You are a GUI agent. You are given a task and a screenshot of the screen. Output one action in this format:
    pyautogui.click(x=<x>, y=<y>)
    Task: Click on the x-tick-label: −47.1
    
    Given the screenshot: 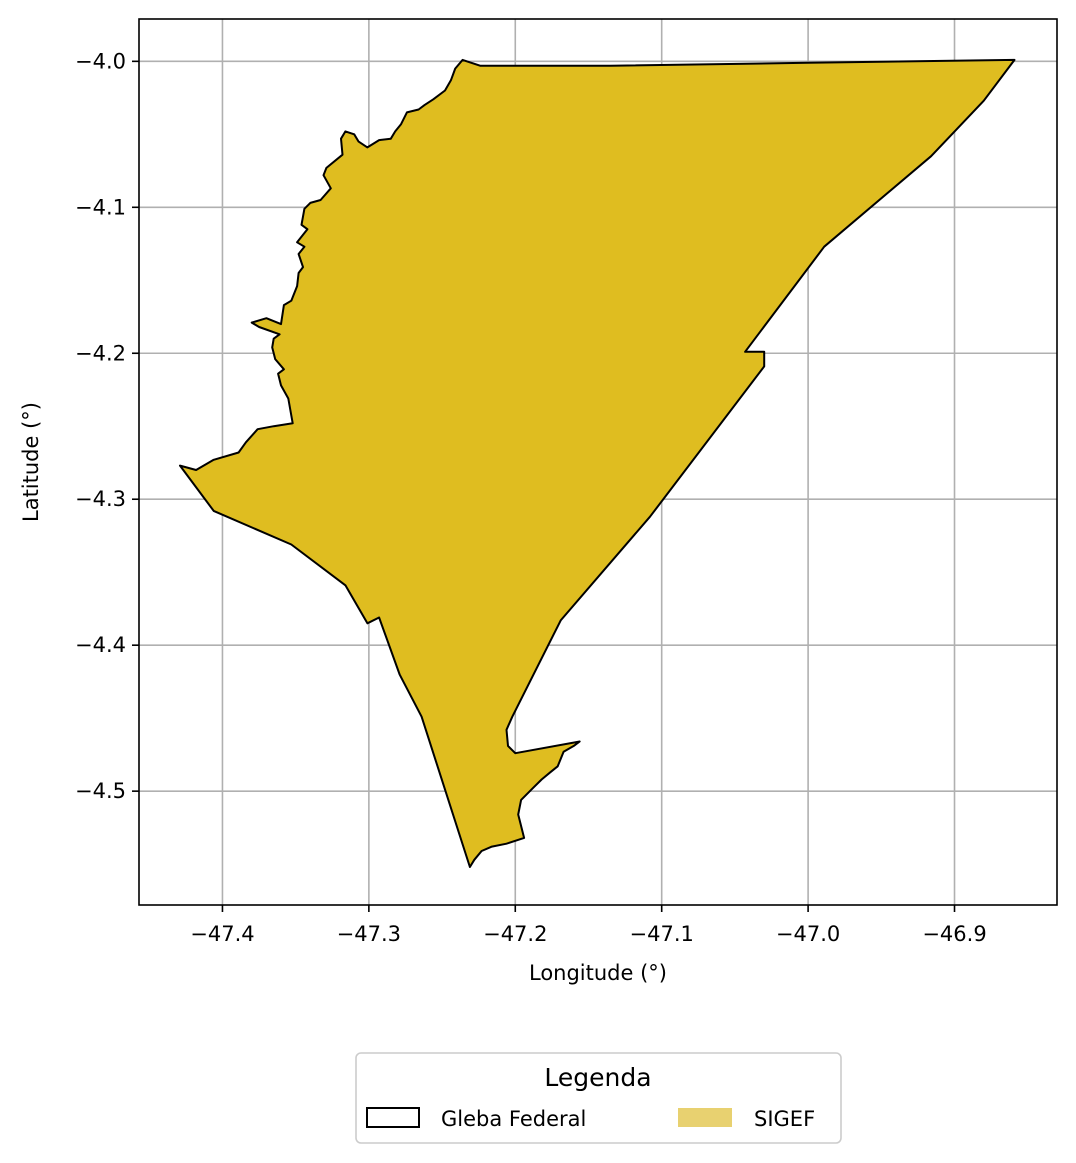 What is the action you would take?
    pyautogui.click(x=662, y=934)
    